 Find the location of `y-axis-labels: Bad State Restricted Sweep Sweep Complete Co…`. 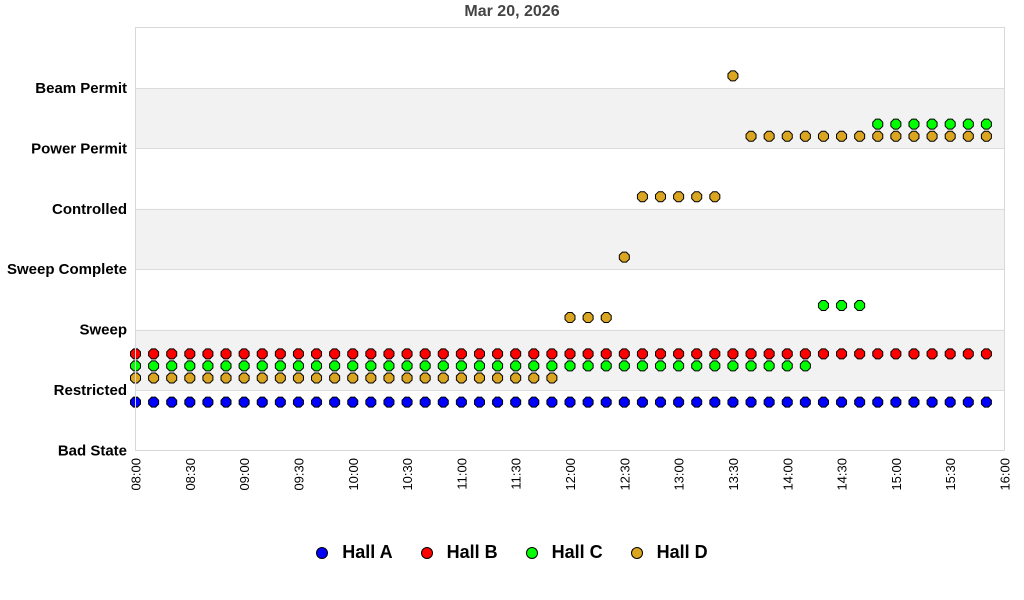

y-axis-labels: Bad State Restricted Sweep Sweep Complete Co… is located at coordinates (67, 270).